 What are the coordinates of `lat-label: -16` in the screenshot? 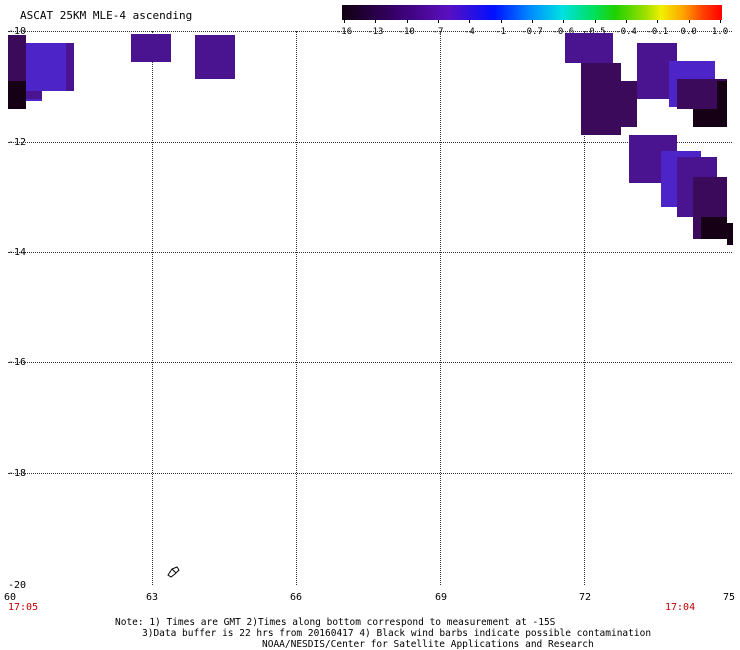 It's located at (17, 362).